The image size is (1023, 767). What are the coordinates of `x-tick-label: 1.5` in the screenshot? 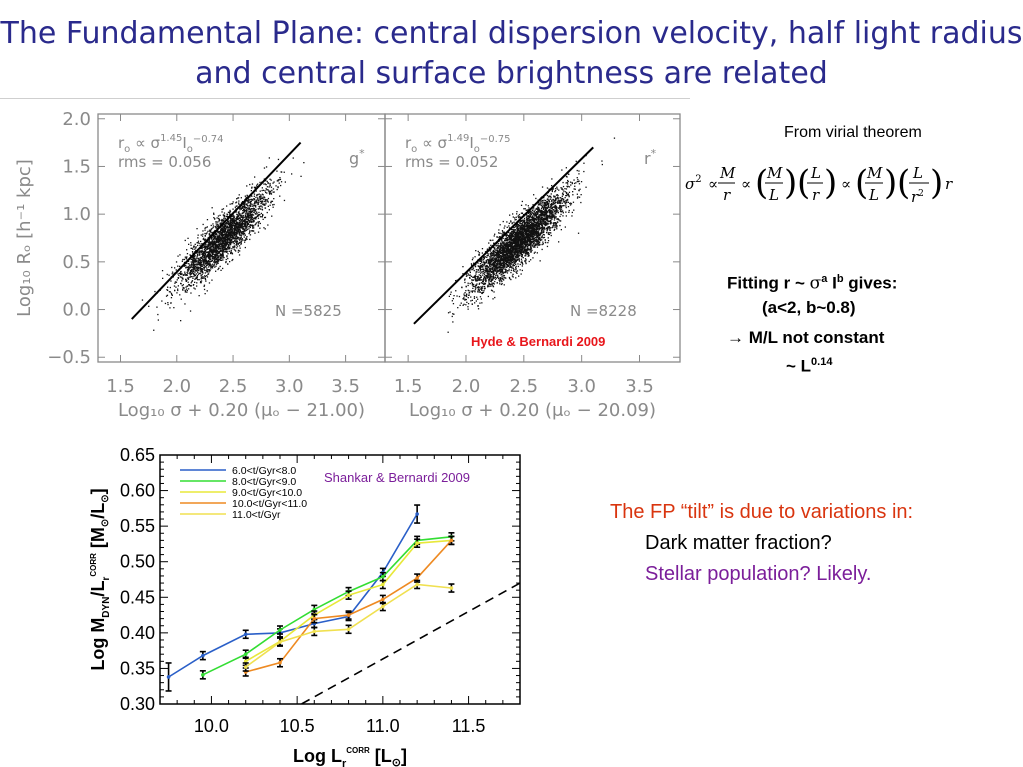 It's located at (408, 386).